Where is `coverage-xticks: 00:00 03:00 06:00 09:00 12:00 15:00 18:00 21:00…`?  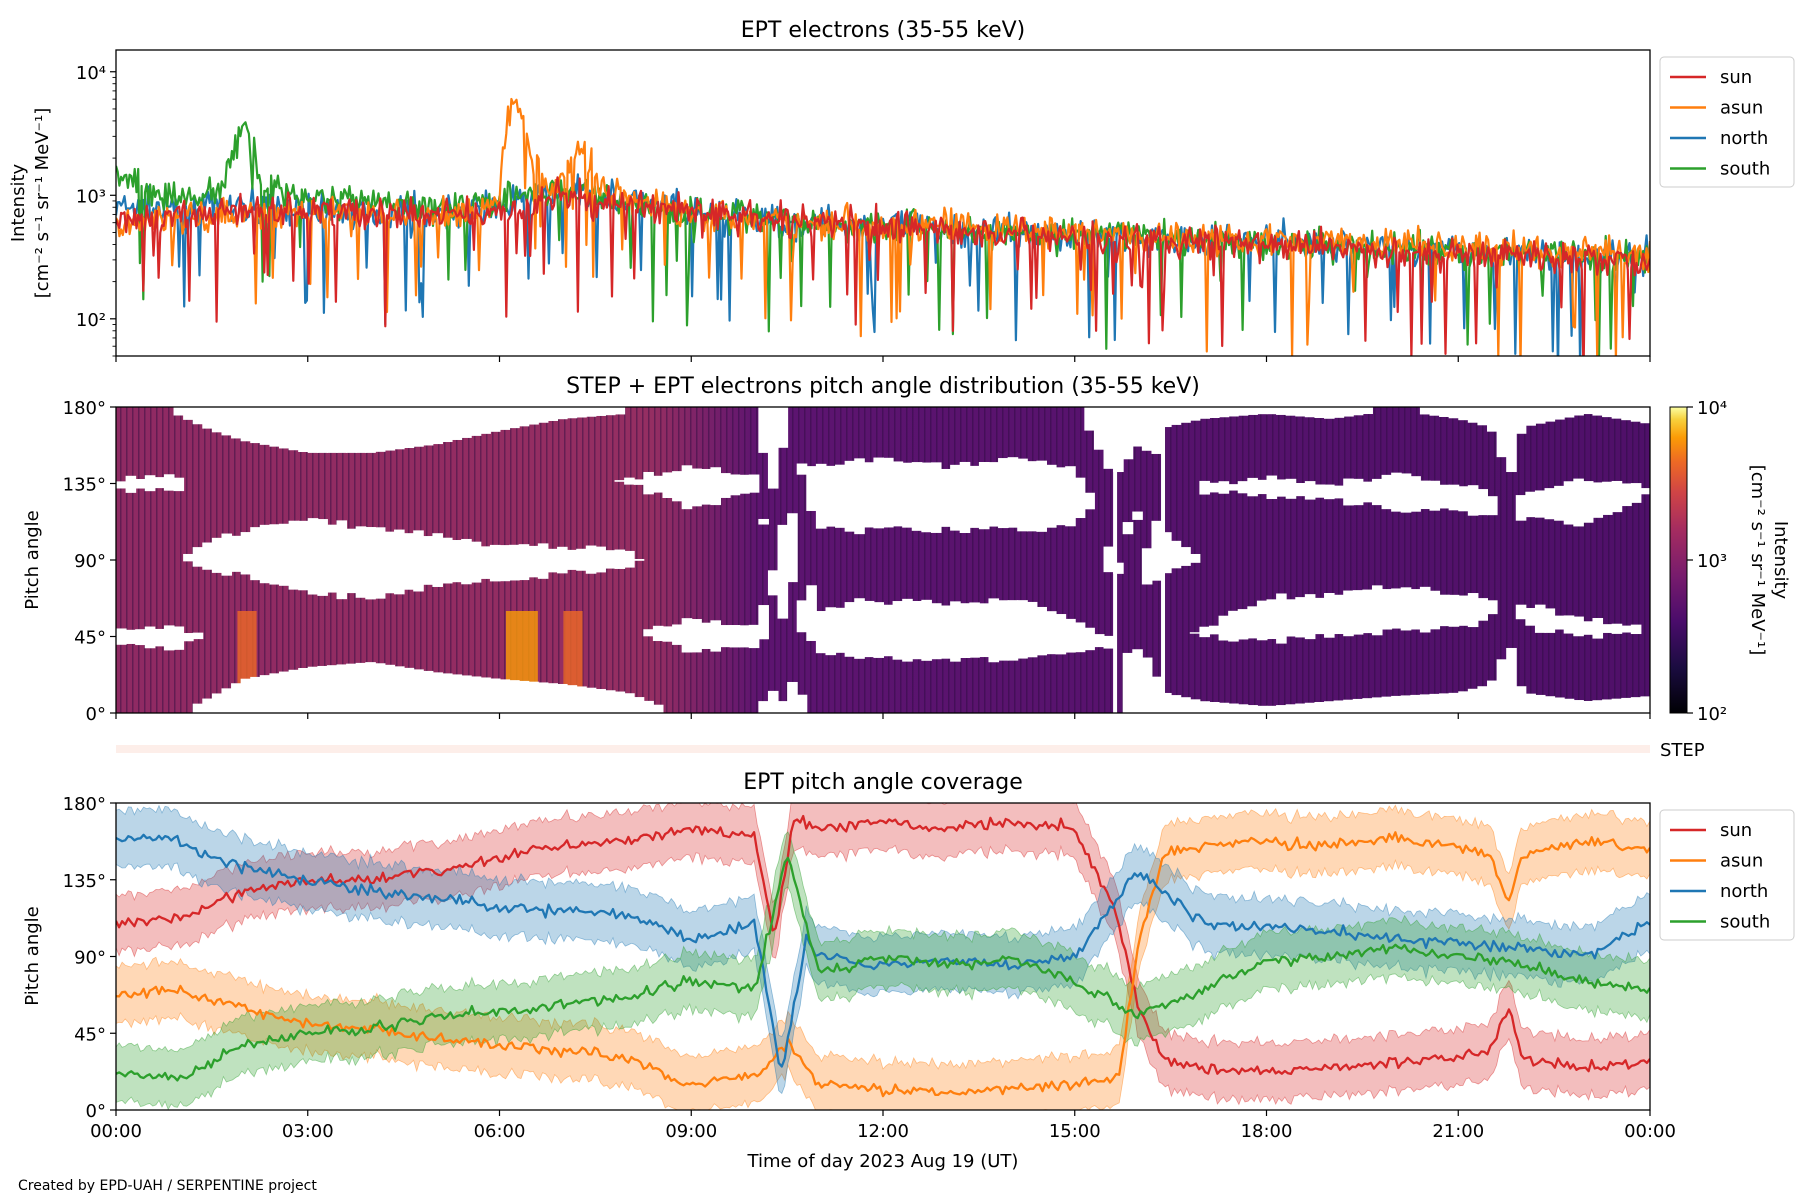 coverage-xticks: 00:00 03:00 06:00 09:00 12:00 15:00 18:00 21:00… is located at coordinates (883, 1126).